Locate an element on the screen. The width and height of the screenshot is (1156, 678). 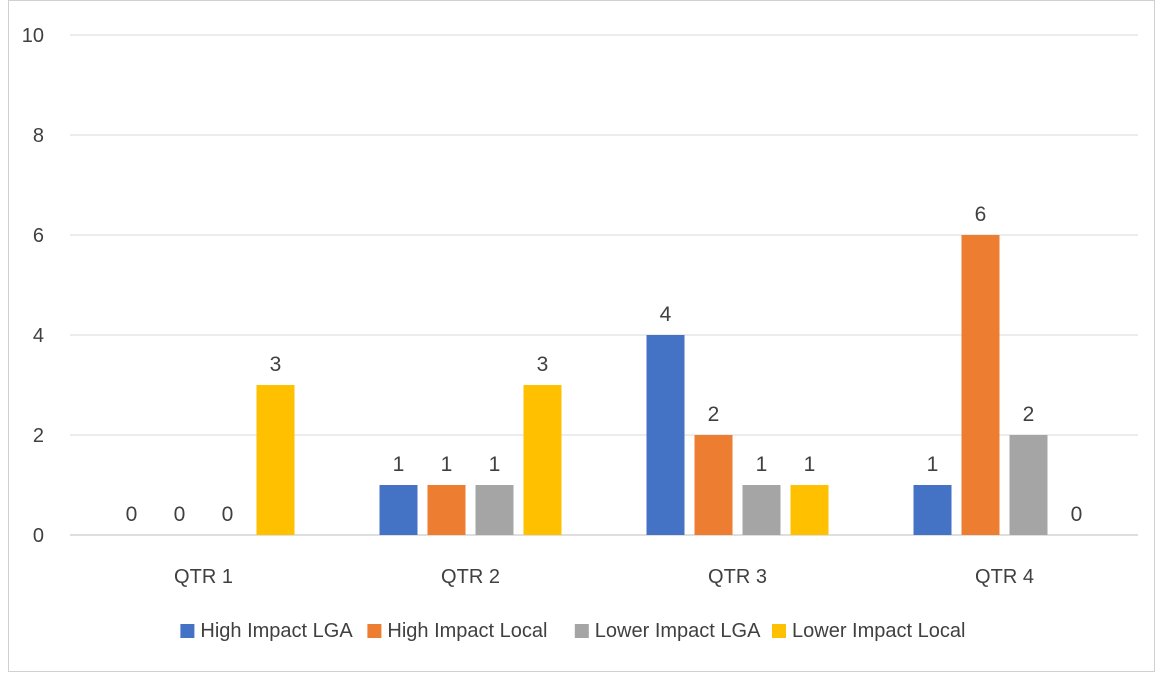
y-tick-label: 4 is located at coordinates (38, 336).